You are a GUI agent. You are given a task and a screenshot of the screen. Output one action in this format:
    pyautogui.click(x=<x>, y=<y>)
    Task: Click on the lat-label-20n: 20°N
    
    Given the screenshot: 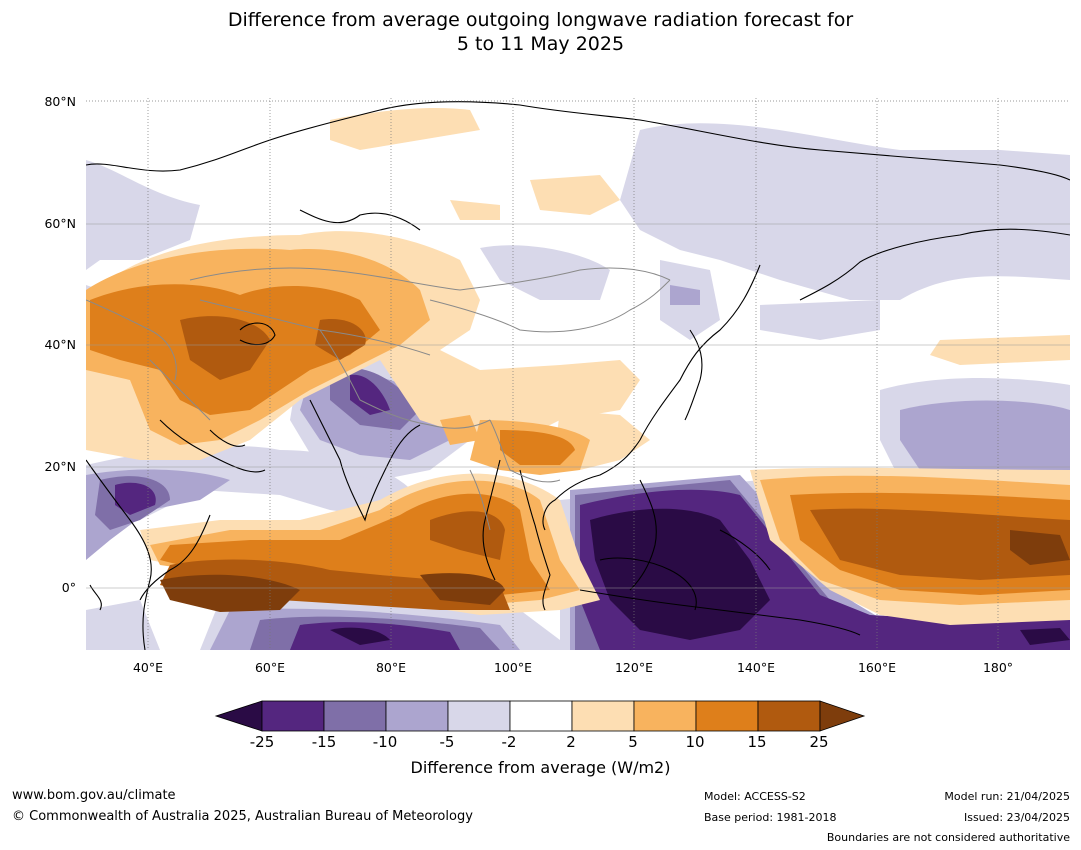 What is the action you would take?
    pyautogui.click(x=60, y=466)
    